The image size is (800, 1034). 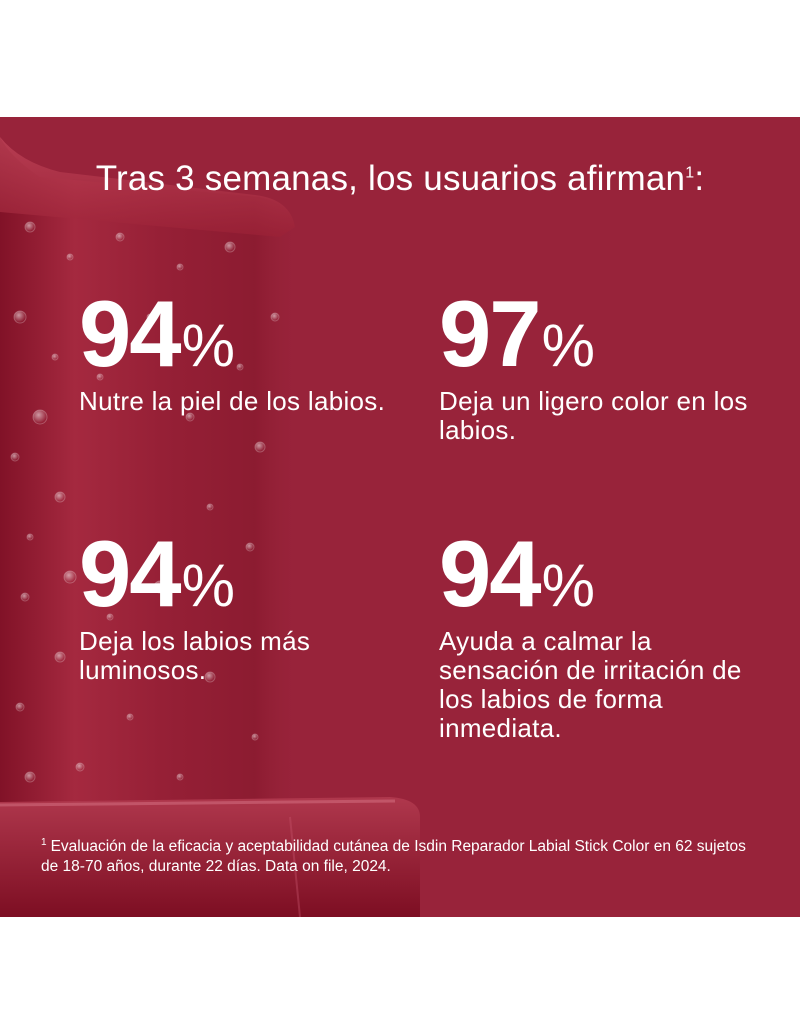 What do you see at coordinates (44, 842) in the screenshot?
I see `footnote-marker: 1` at bounding box center [44, 842].